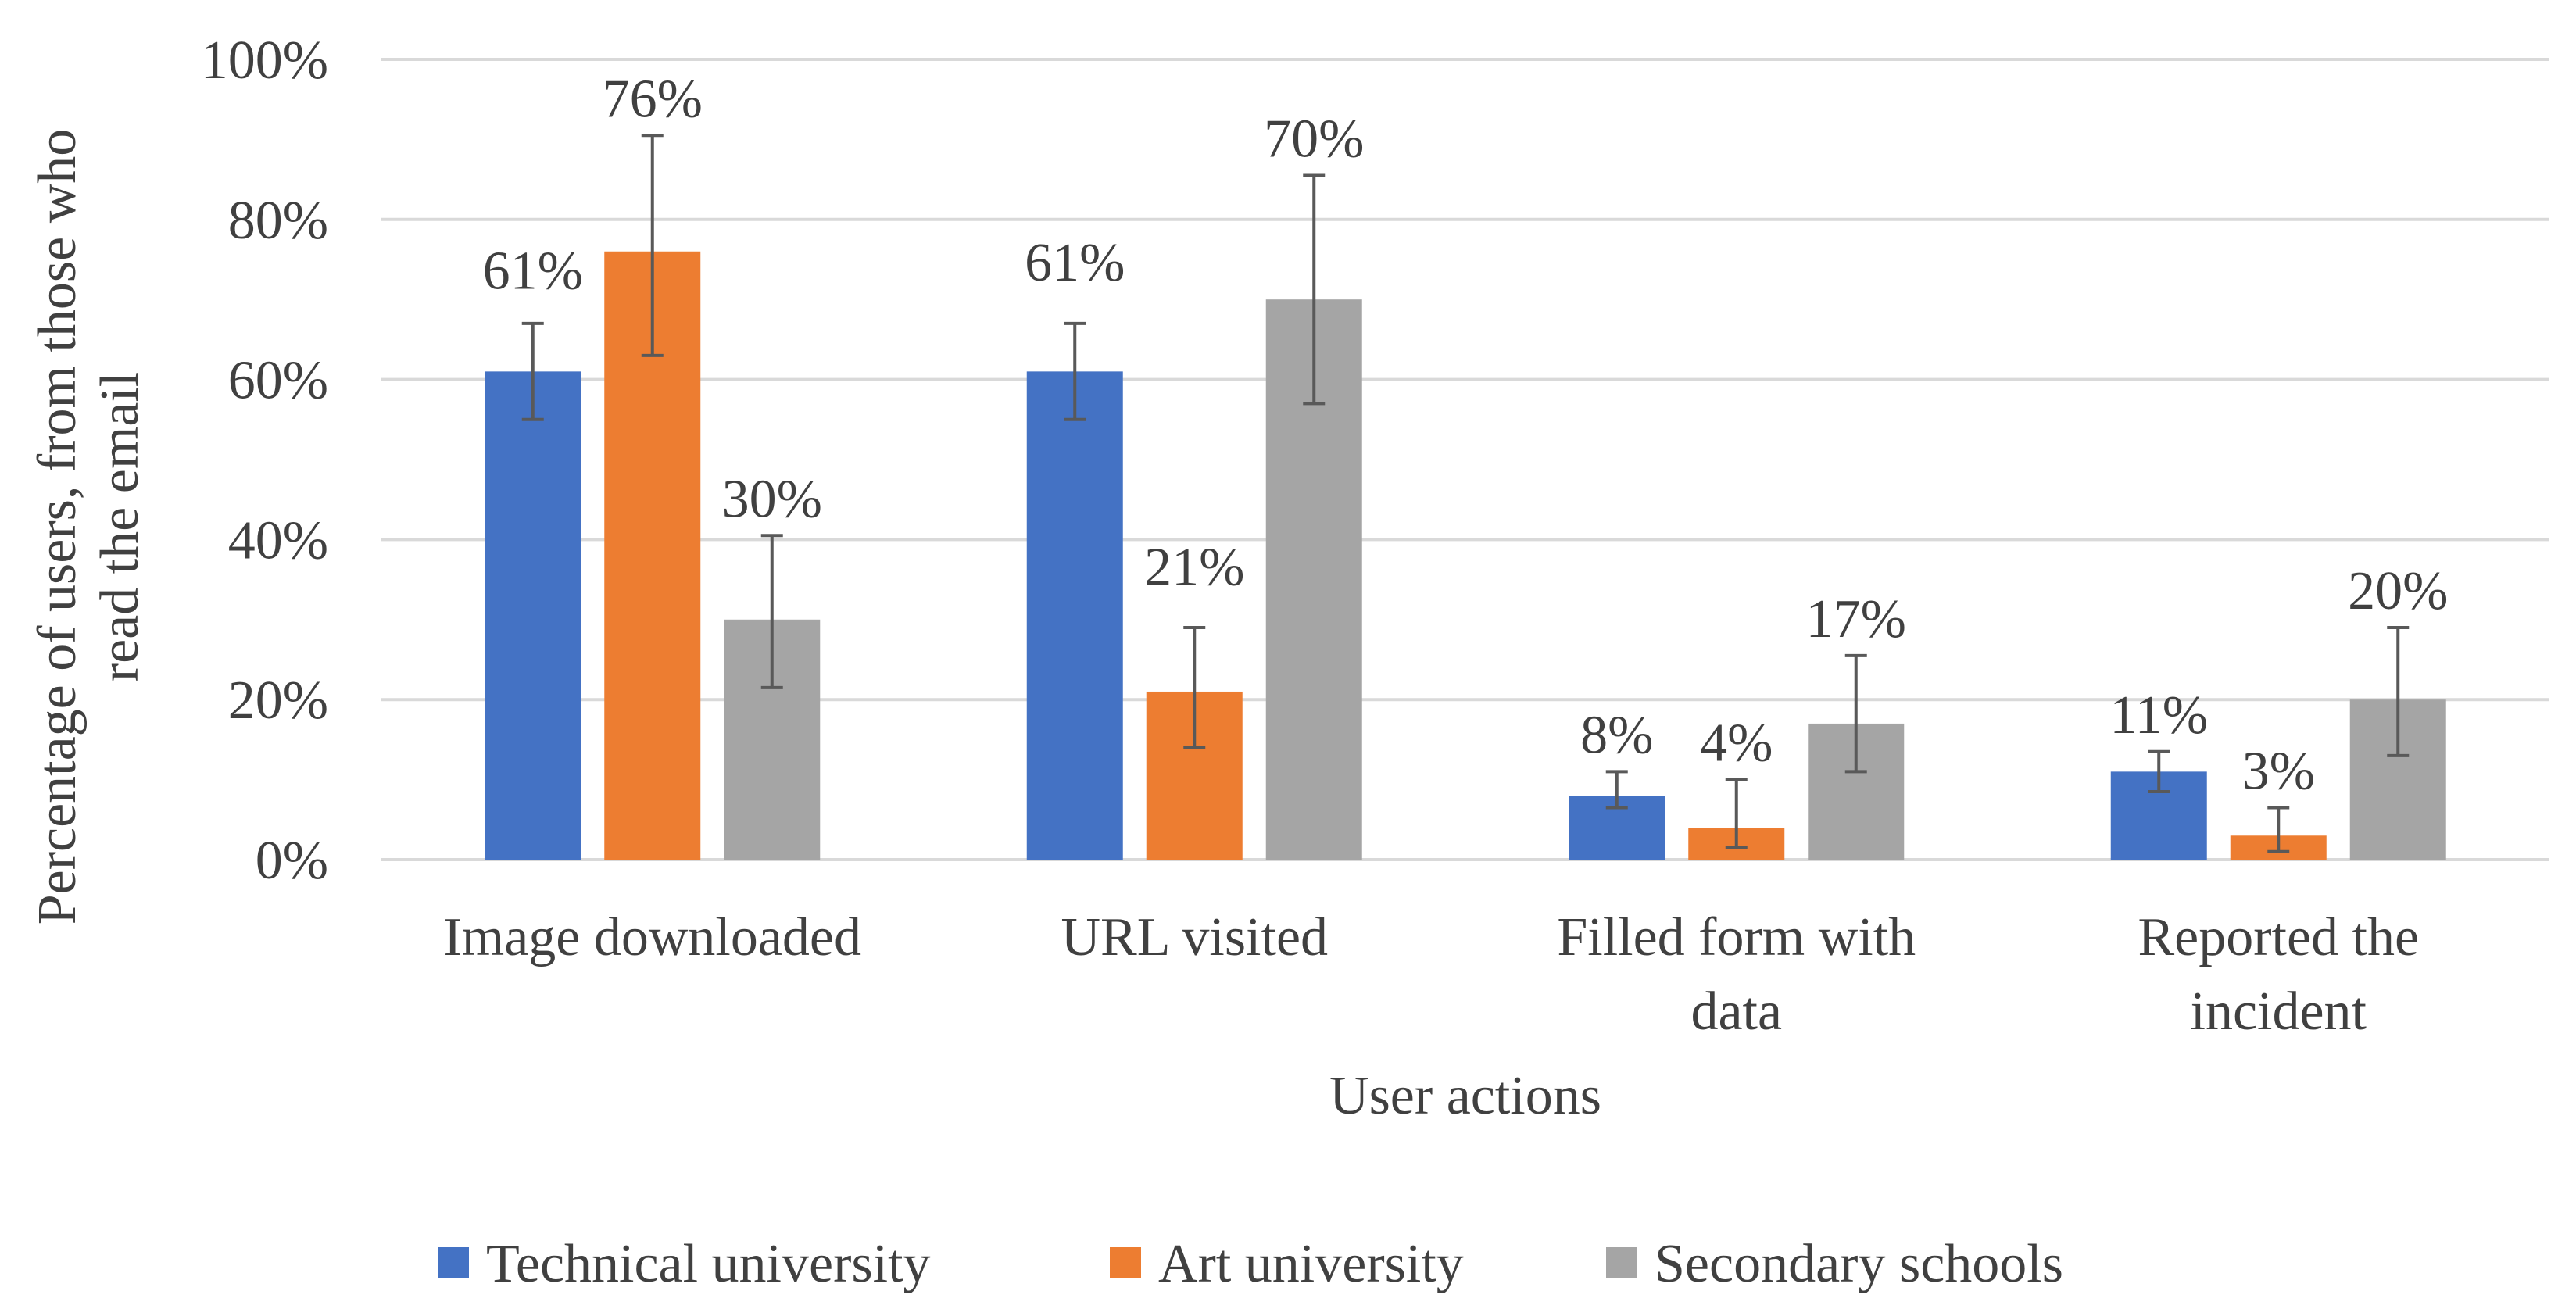  Describe the element at coordinates (1465, 1096) in the screenshot. I see `x-axis-title: User actions` at that location.